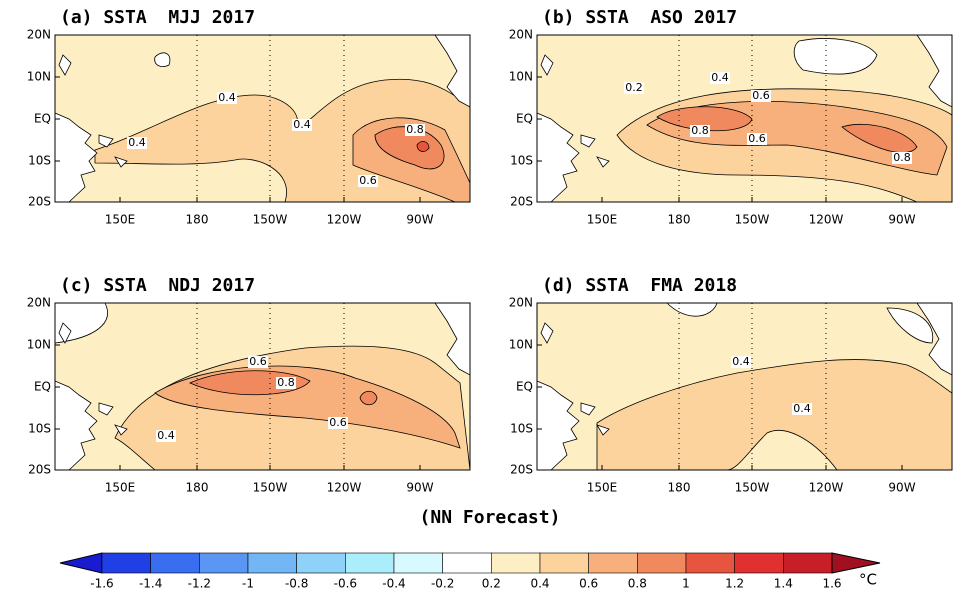  I want to click on colorbar-label: -1.4, so click(150, 584).